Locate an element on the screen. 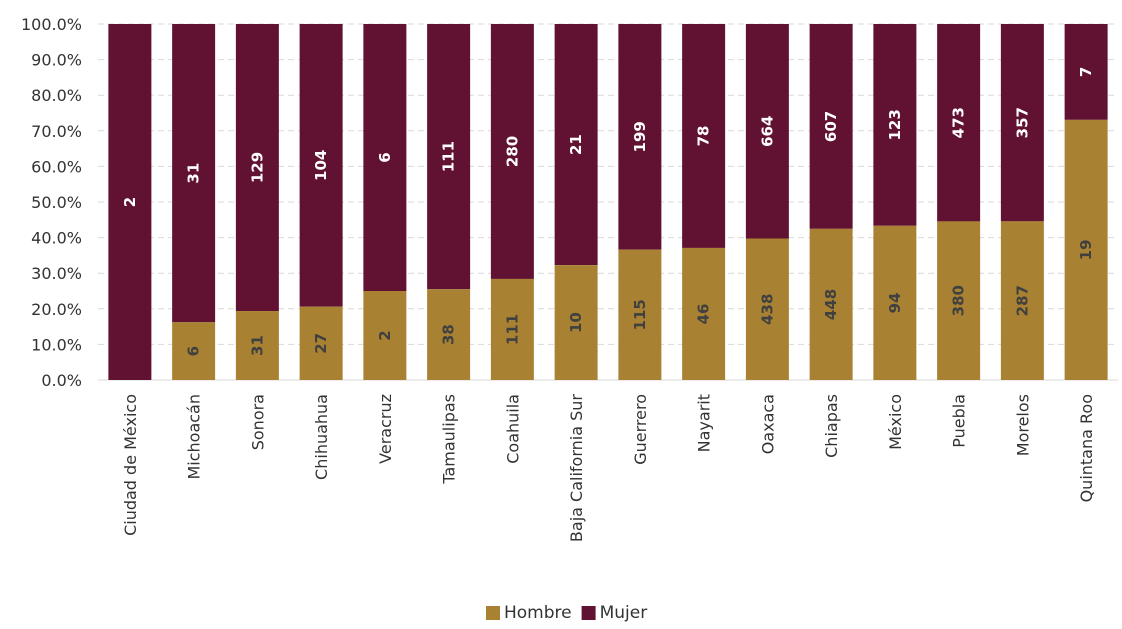 This screenshot has height=629, width=1122. data-label-hombre: 380 is located at coordinates (959, 300).